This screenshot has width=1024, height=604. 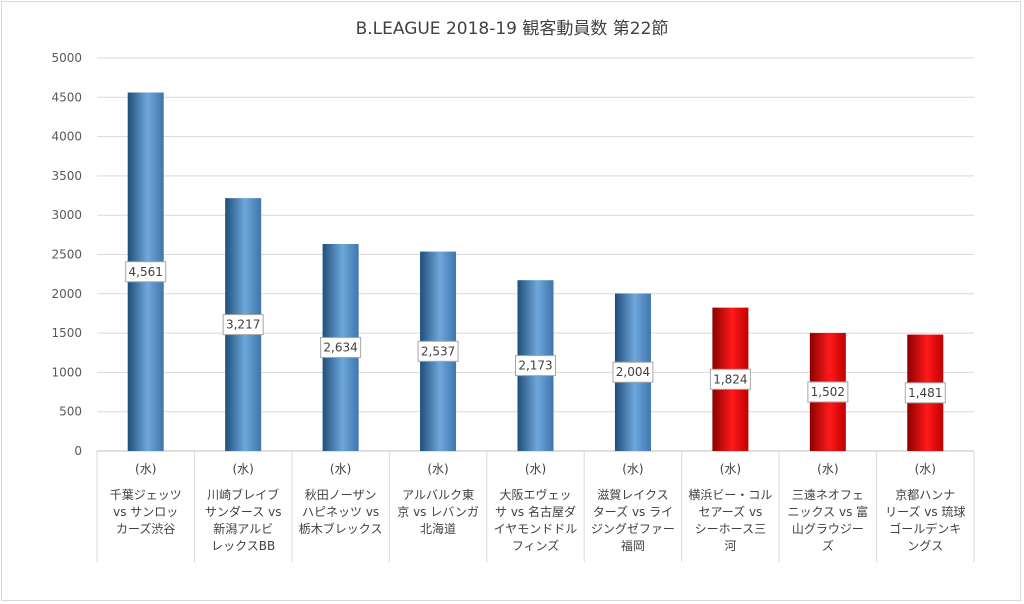 What do you see at coordinates (66, 97) in the screenshot?
I see `y-tick-label: 4500` at bounding box center [66, 97].